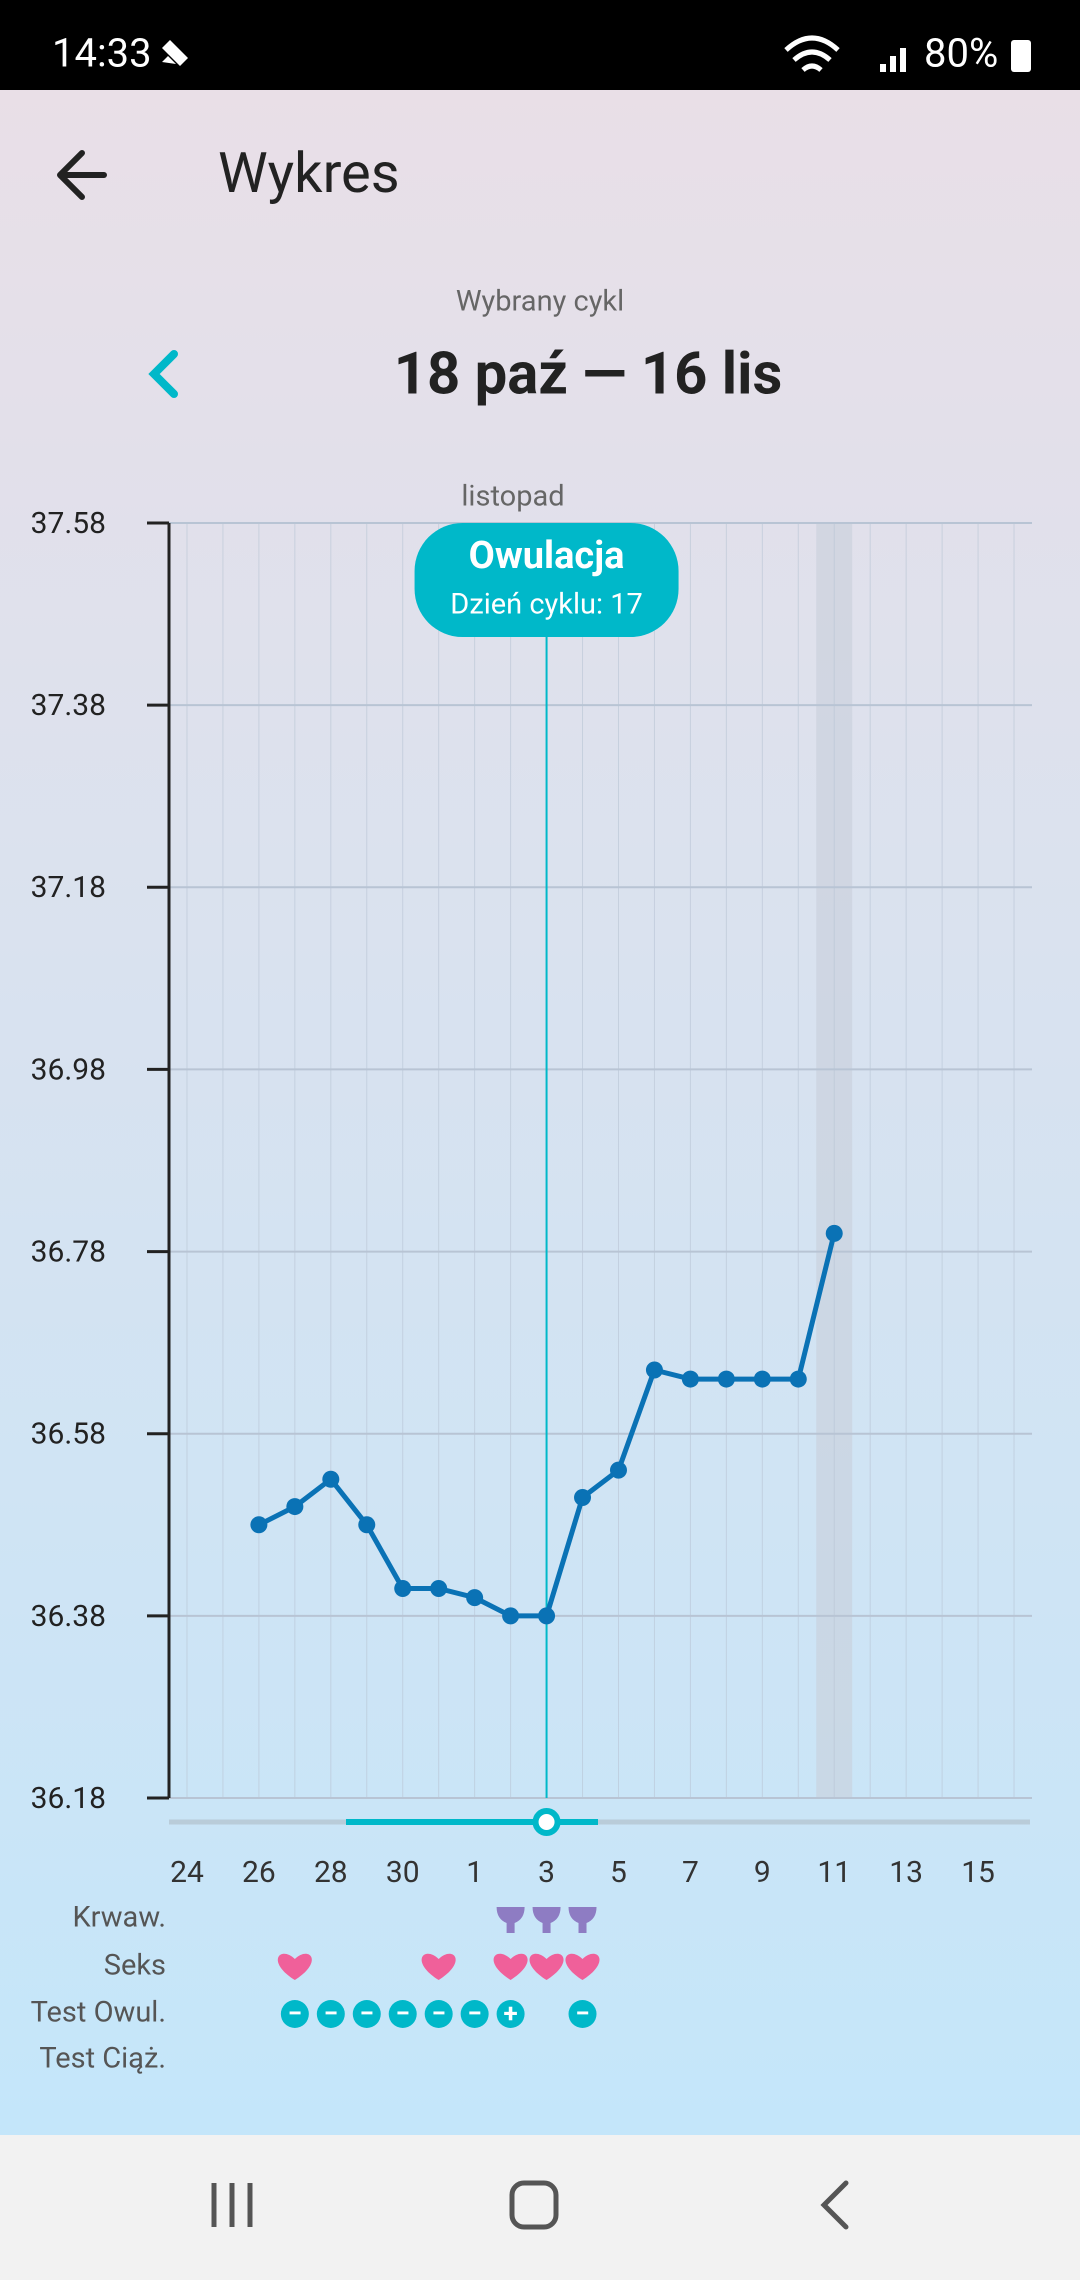 This screenshot has width=1080, height=2280. I want to click on row-label: Seks, so click(135, 1966).